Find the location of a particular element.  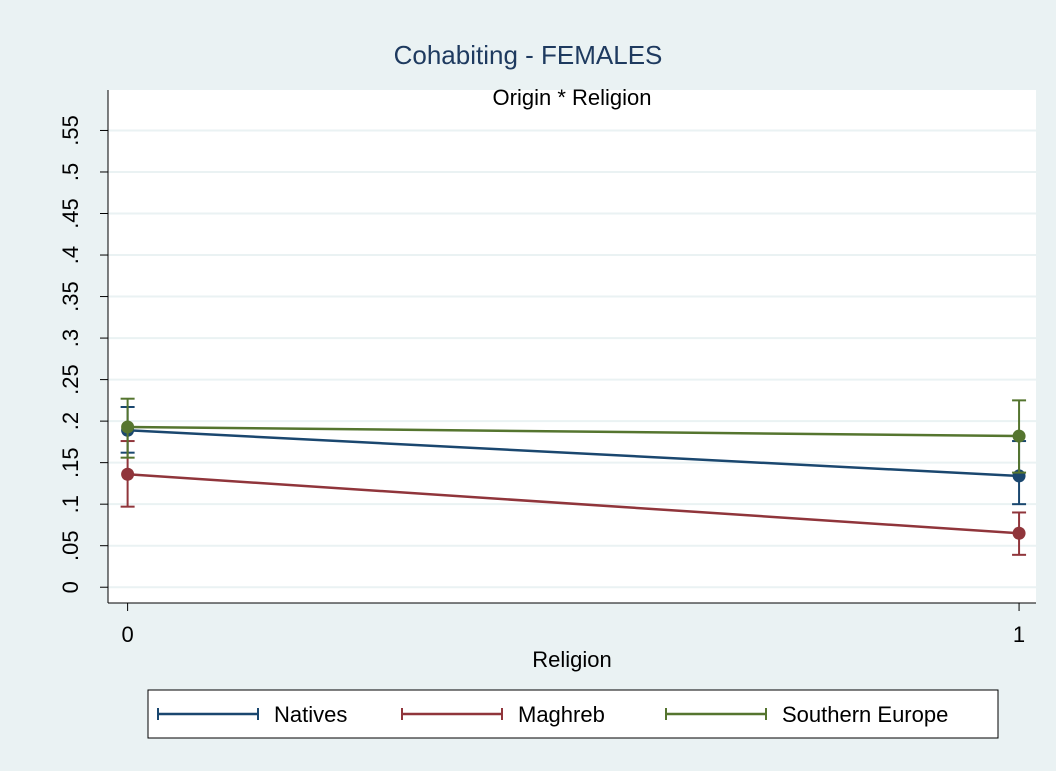

chart-title: Cohabiting - FEMALES is located at coordinates (528, 55).